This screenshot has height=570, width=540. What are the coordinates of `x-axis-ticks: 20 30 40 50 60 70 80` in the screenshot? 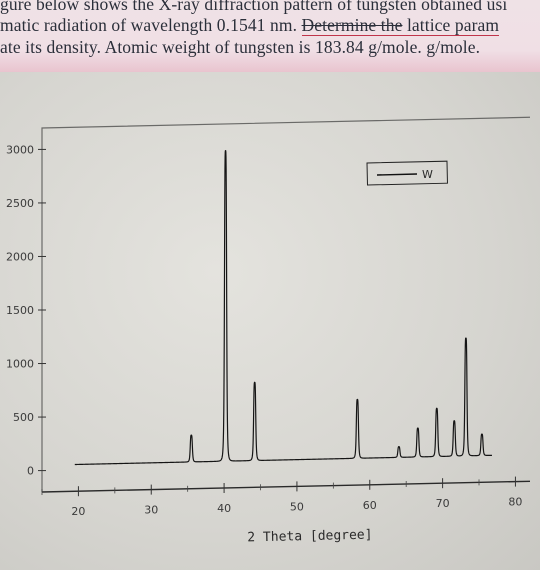 It's located at (281, 497).